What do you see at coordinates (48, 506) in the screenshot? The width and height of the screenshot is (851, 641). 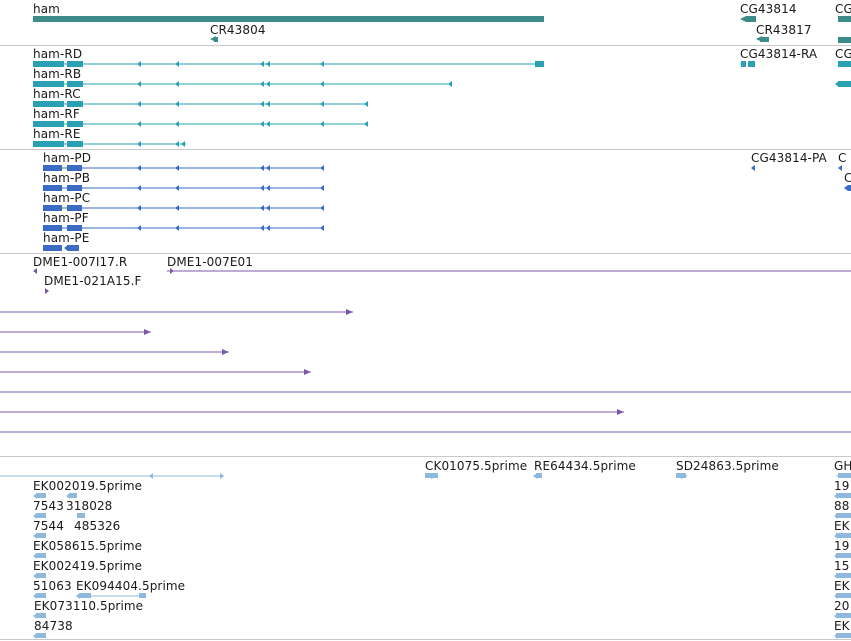 I see `feature-label: 7543` at bounding box center [48, 506].